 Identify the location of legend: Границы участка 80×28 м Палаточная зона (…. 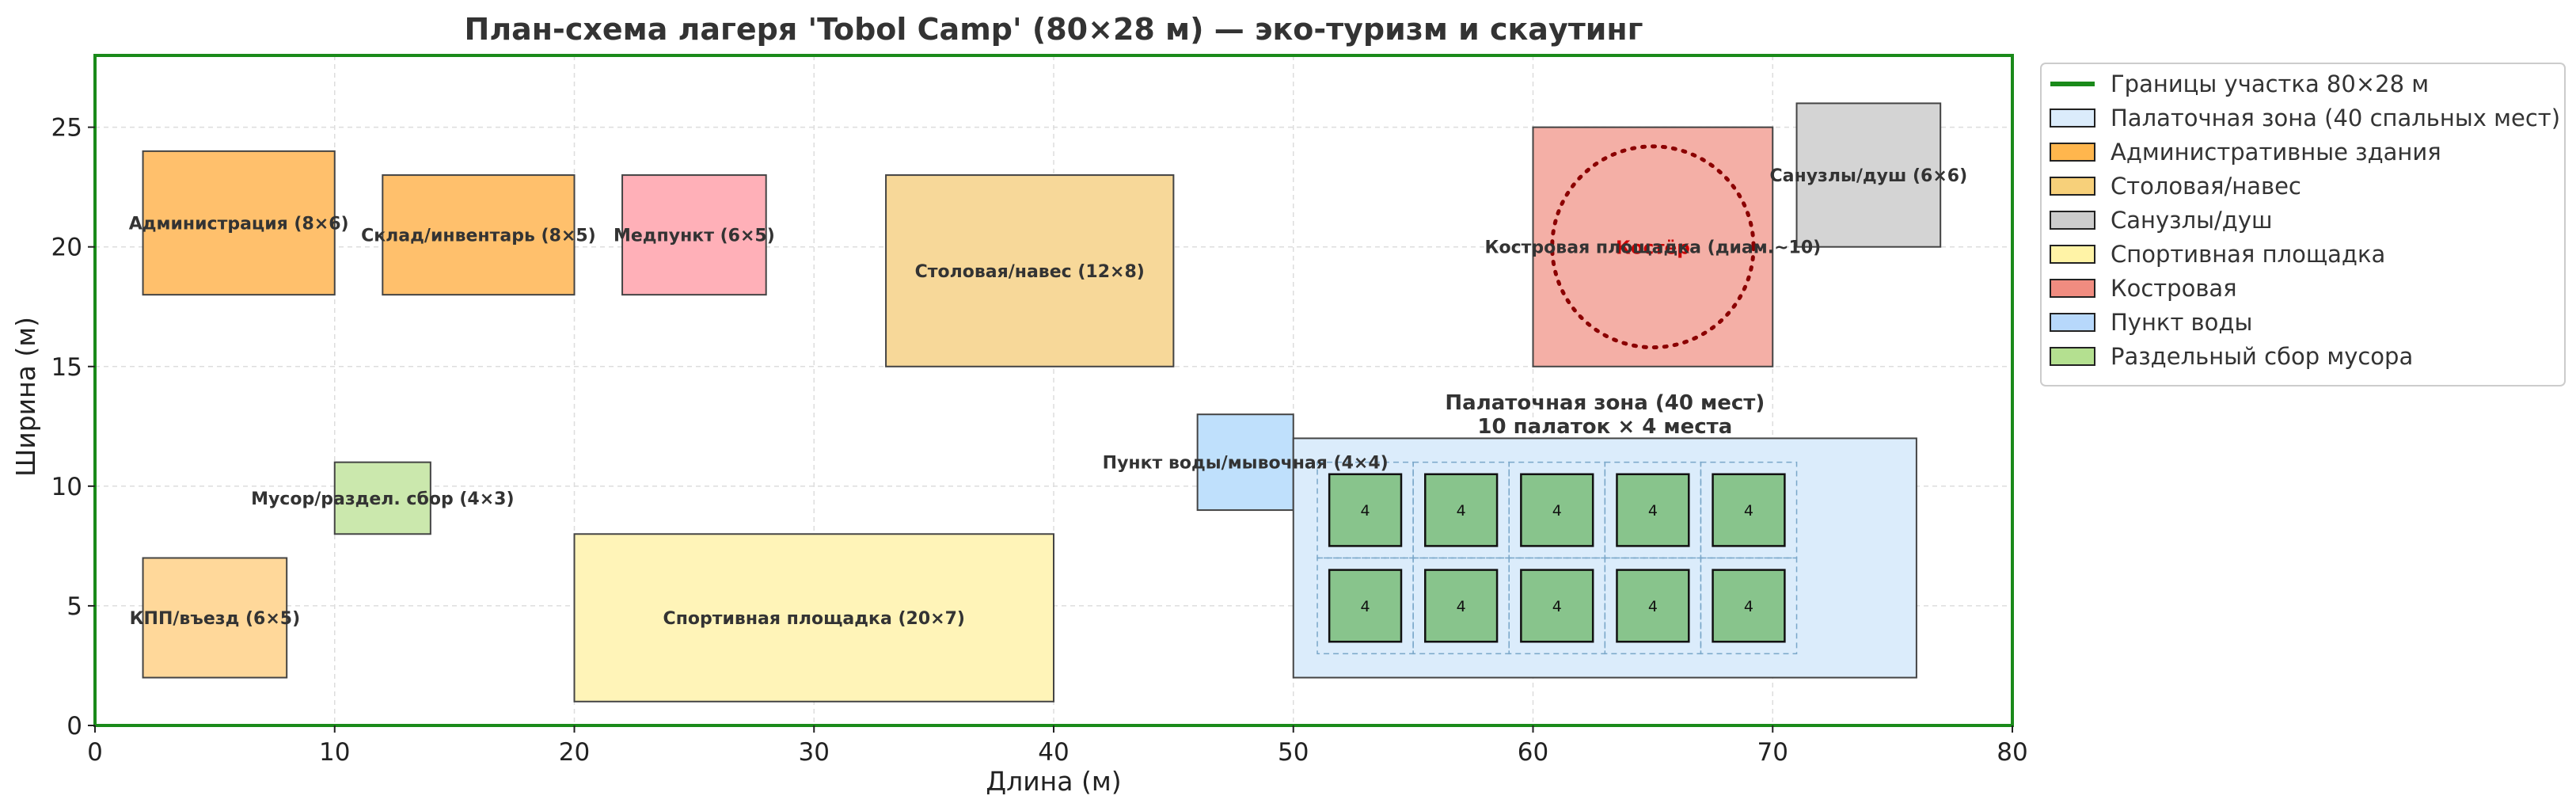
(2303, 224).